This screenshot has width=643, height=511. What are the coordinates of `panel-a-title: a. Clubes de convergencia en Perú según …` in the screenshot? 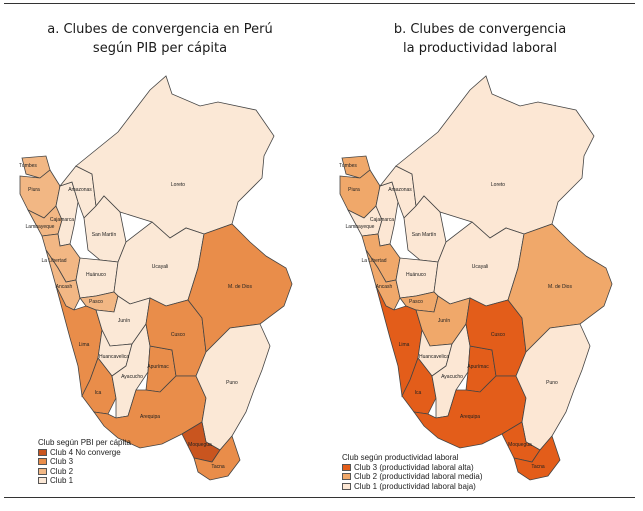 It's located at (160, 39).